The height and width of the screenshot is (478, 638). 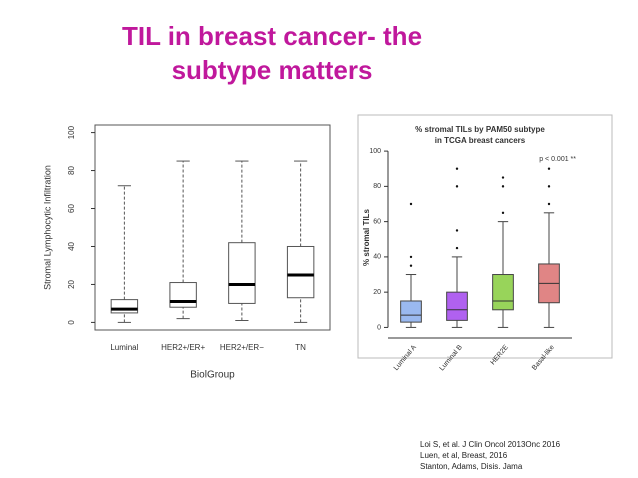 What do you see at coordinates (242, 347) in the screenshot?
I see `x-tick-label: HER2+/ER−` at bounding box center [242, 347].